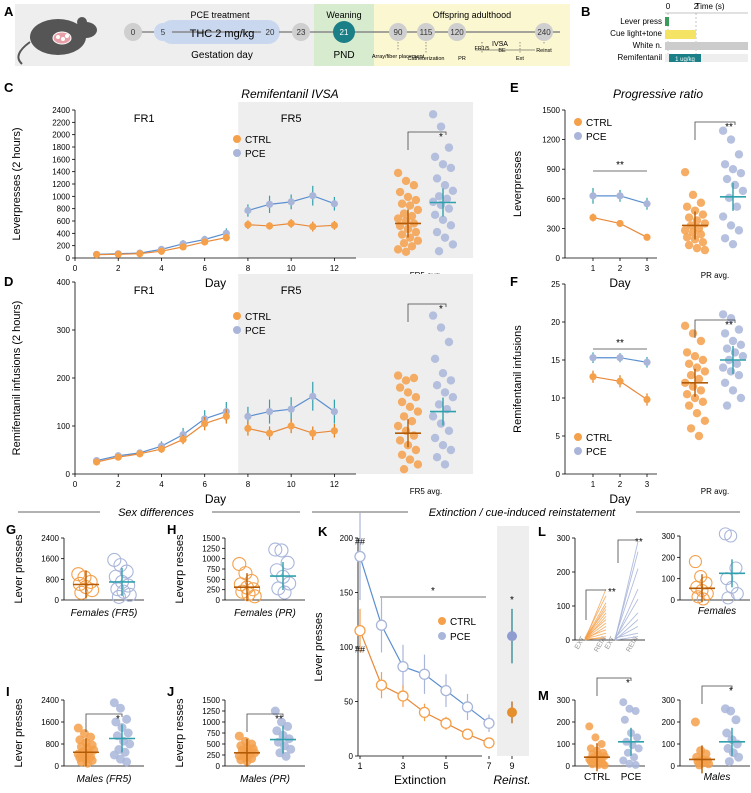 The width and height of the screenshot is (751, 793). I want to click on hash-pce: ##, so click(360, 542).